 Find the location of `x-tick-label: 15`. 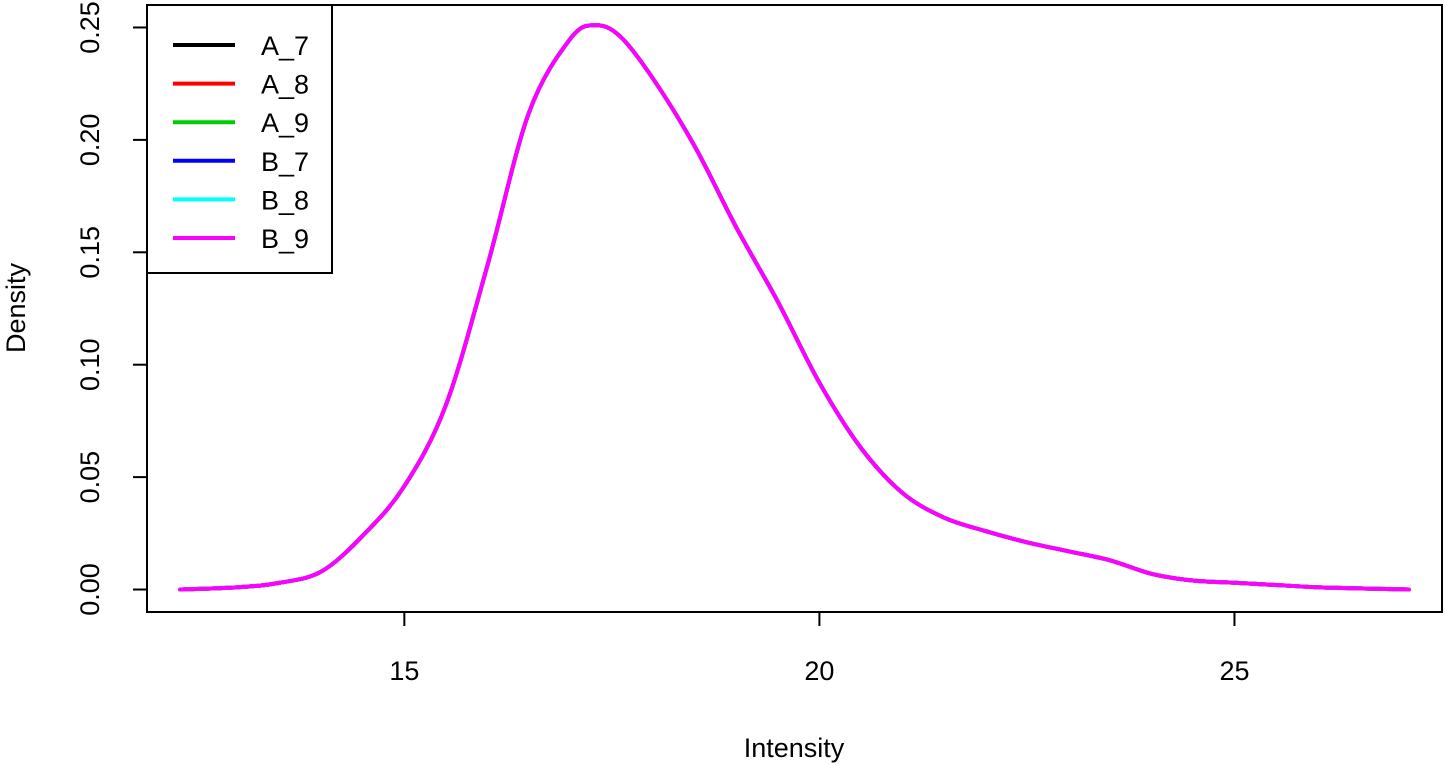

x-tick-label: 15 is located at coordinates (404, 671).